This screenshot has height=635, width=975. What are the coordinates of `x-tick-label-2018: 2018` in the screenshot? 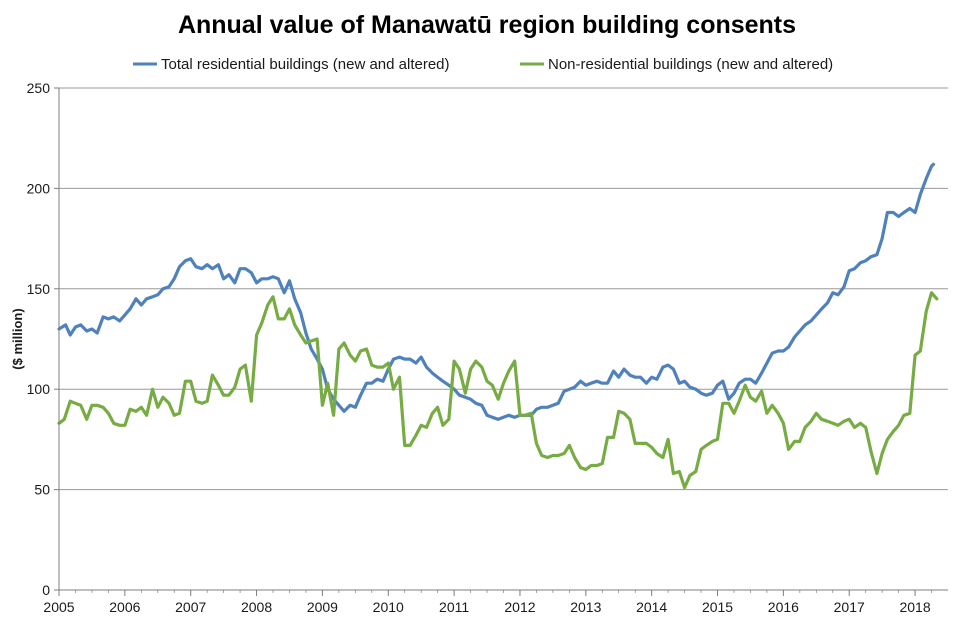 It's located at (914, 607).